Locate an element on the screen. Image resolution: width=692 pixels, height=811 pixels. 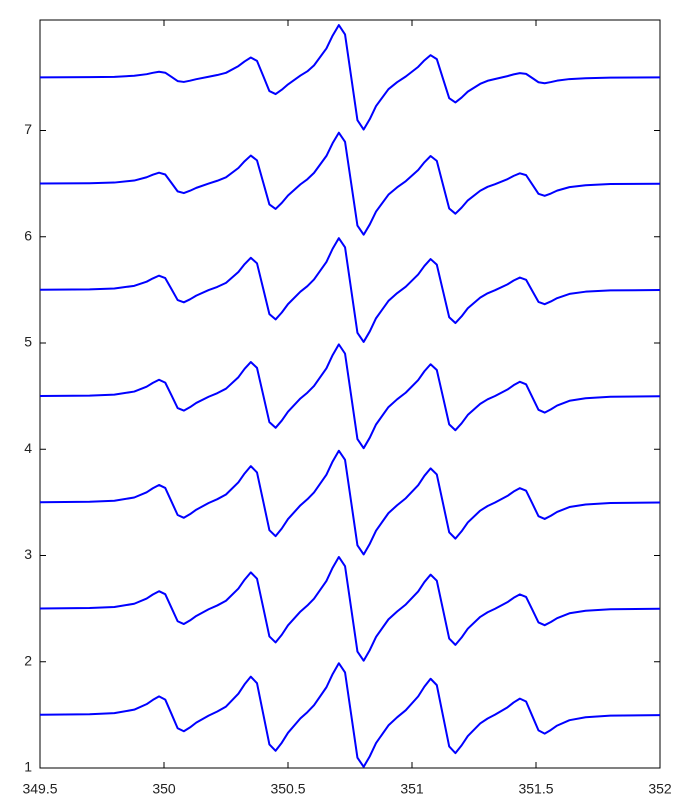
y-tick-label: 1 is located at coordinates (28, 767).